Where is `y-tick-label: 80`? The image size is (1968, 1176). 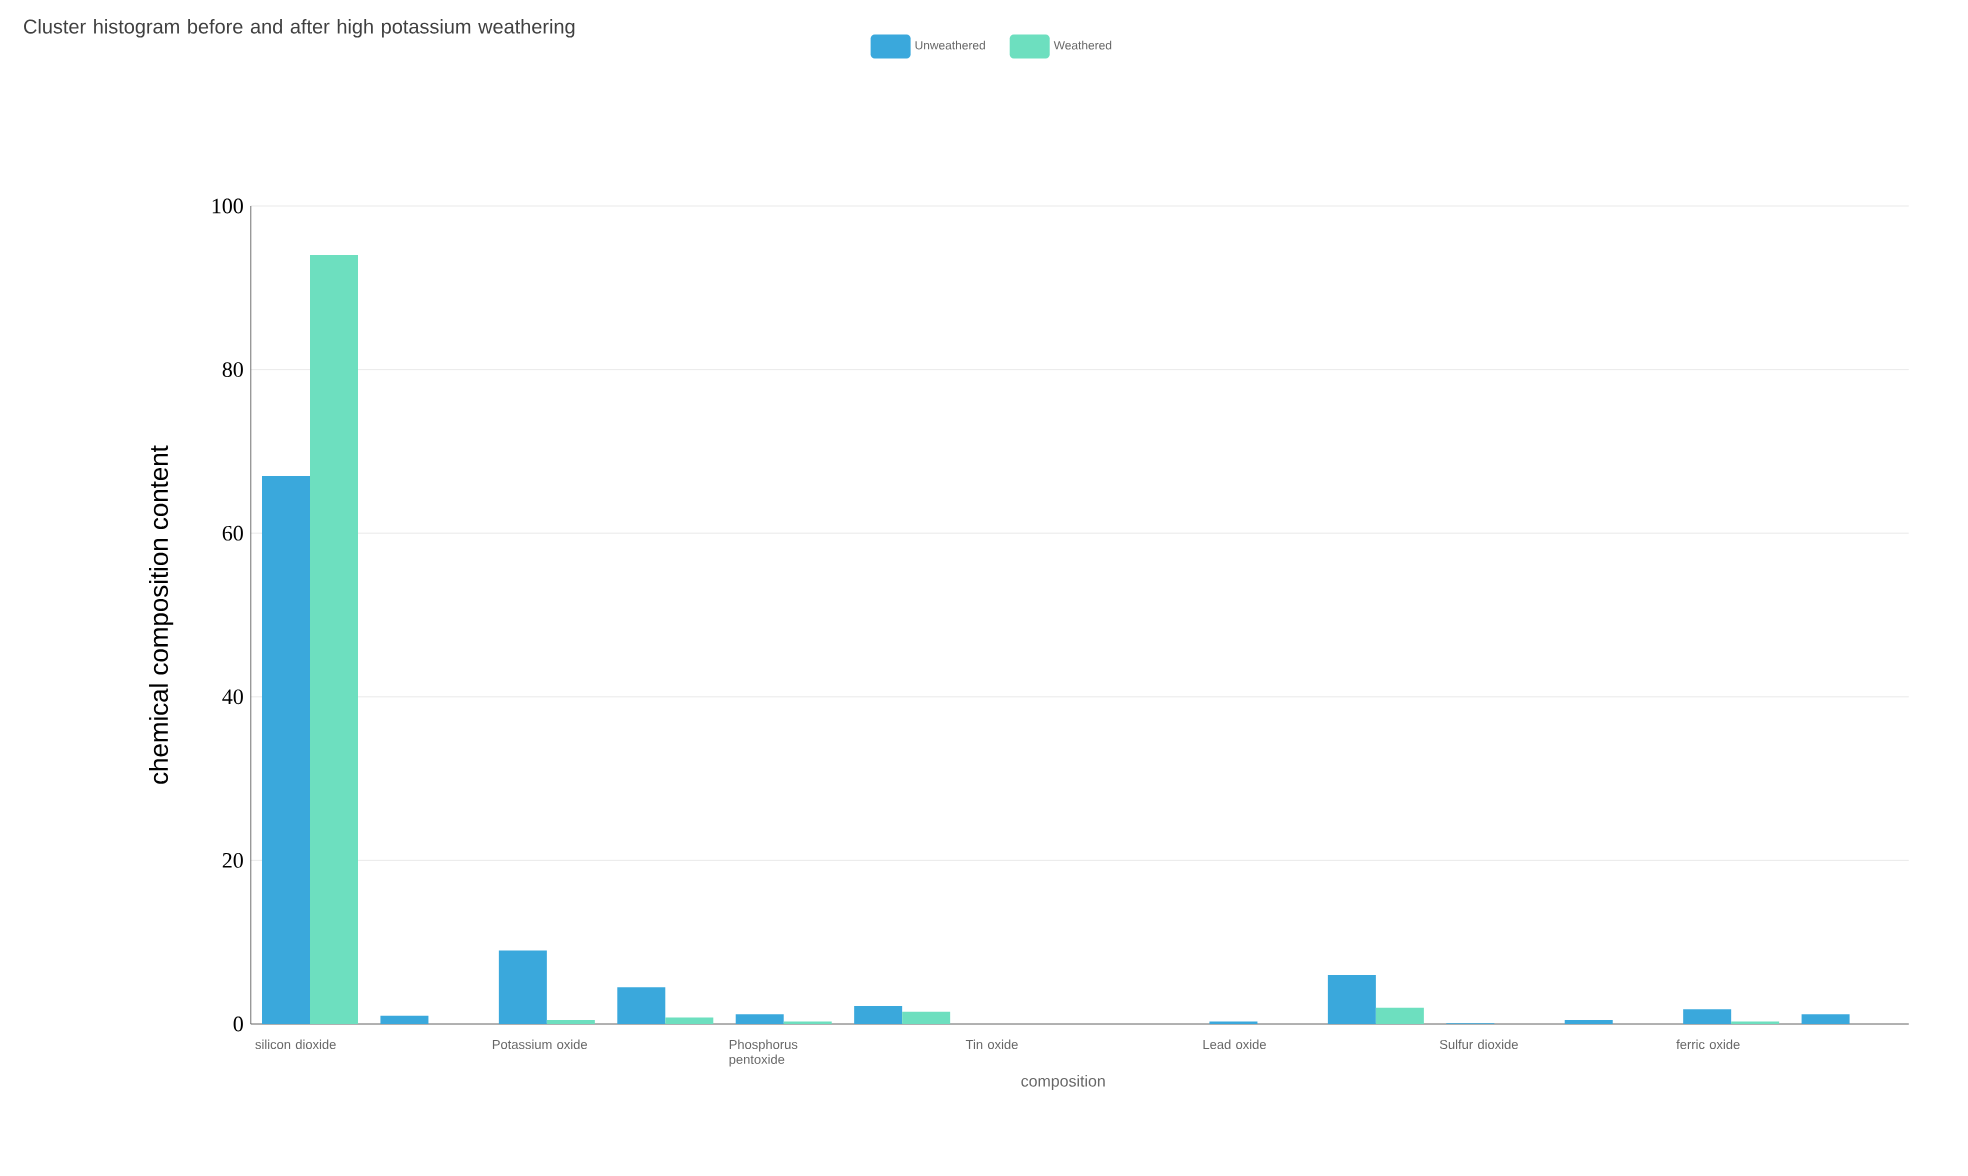 y-tick-label: 80 is located at coordinates (232, 369).